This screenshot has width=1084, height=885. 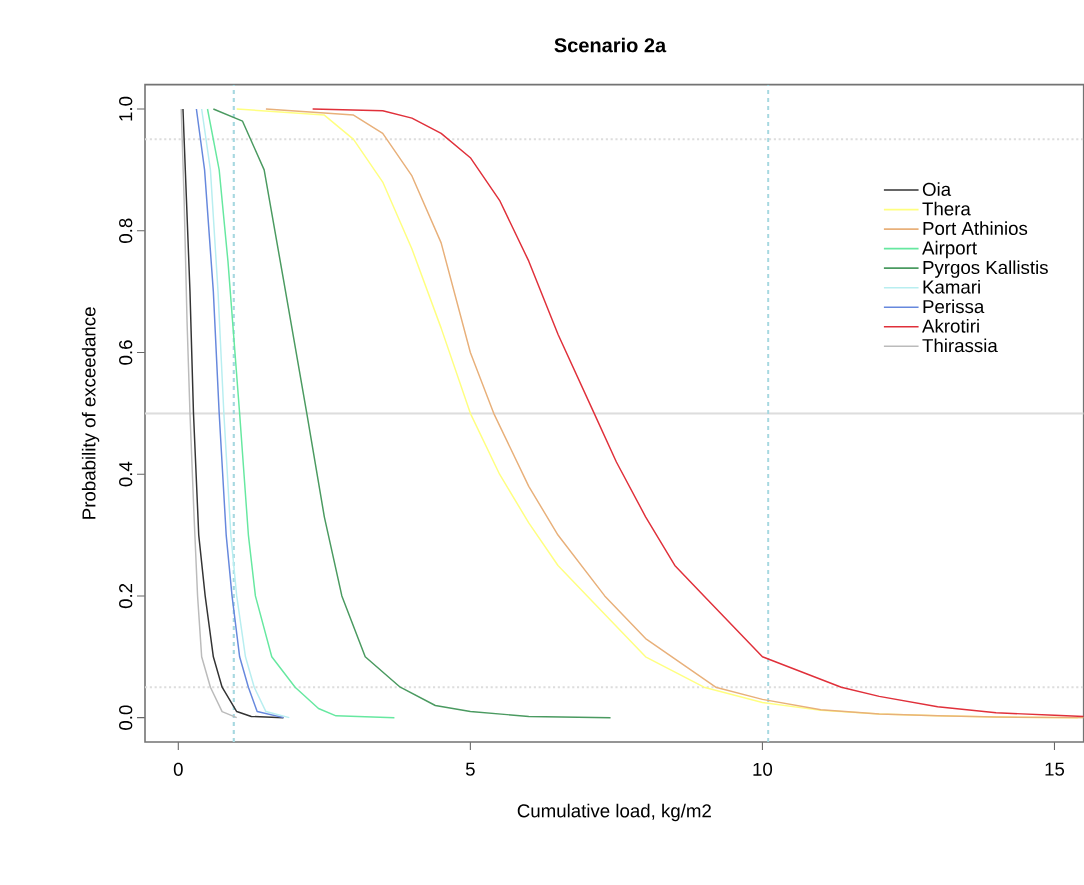 I want to click on legend-label: Thera, so click(x=946, y=208).